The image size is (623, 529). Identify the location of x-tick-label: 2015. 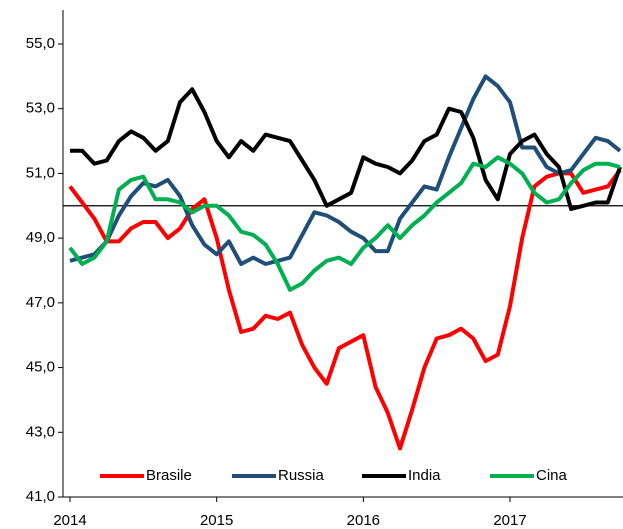
(216, 520).